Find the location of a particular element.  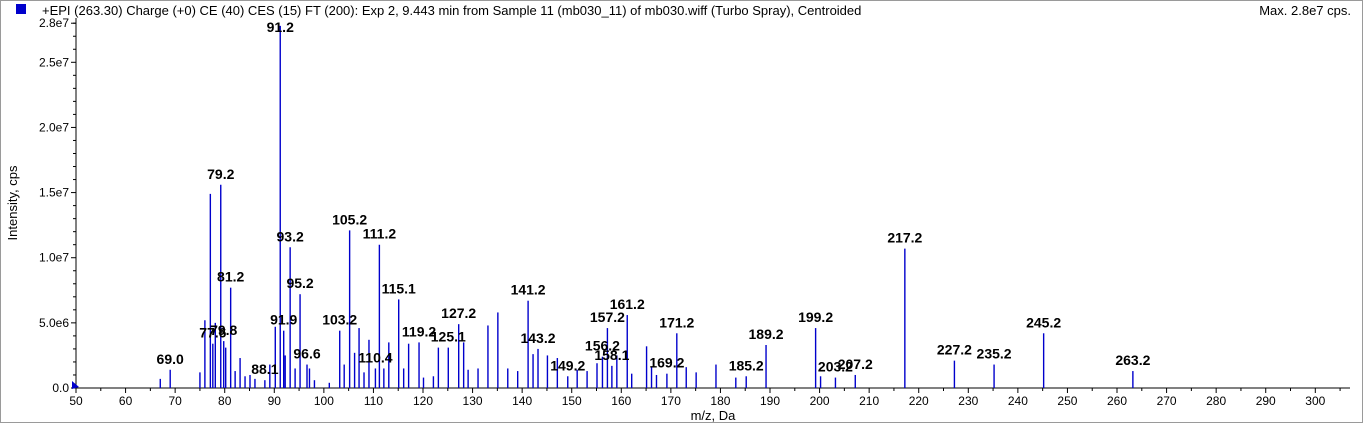

x-tick-label: 70 is located at coordinates (175, 401).